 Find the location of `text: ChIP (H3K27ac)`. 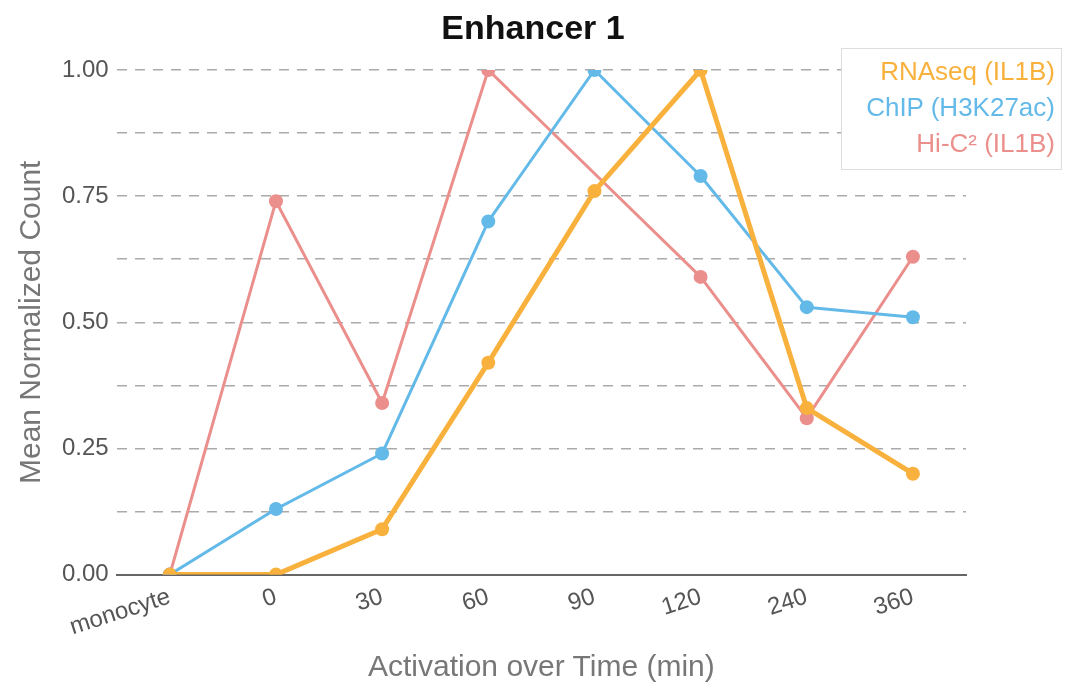

text: ChIP (H3K27ac) is located at coordinates (960, 107).